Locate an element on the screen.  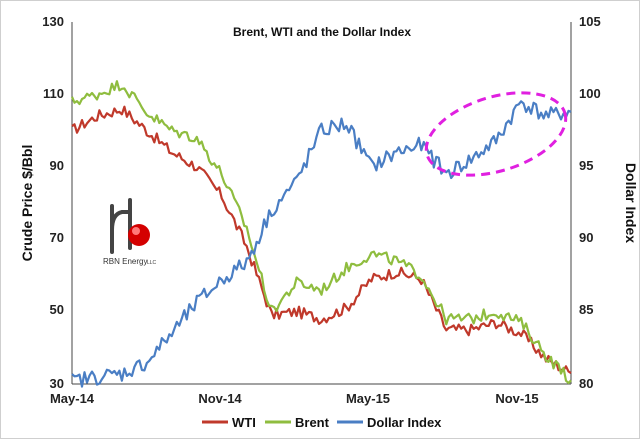
x-tick-label: Nov-15 is located at coordinates (516, 398).